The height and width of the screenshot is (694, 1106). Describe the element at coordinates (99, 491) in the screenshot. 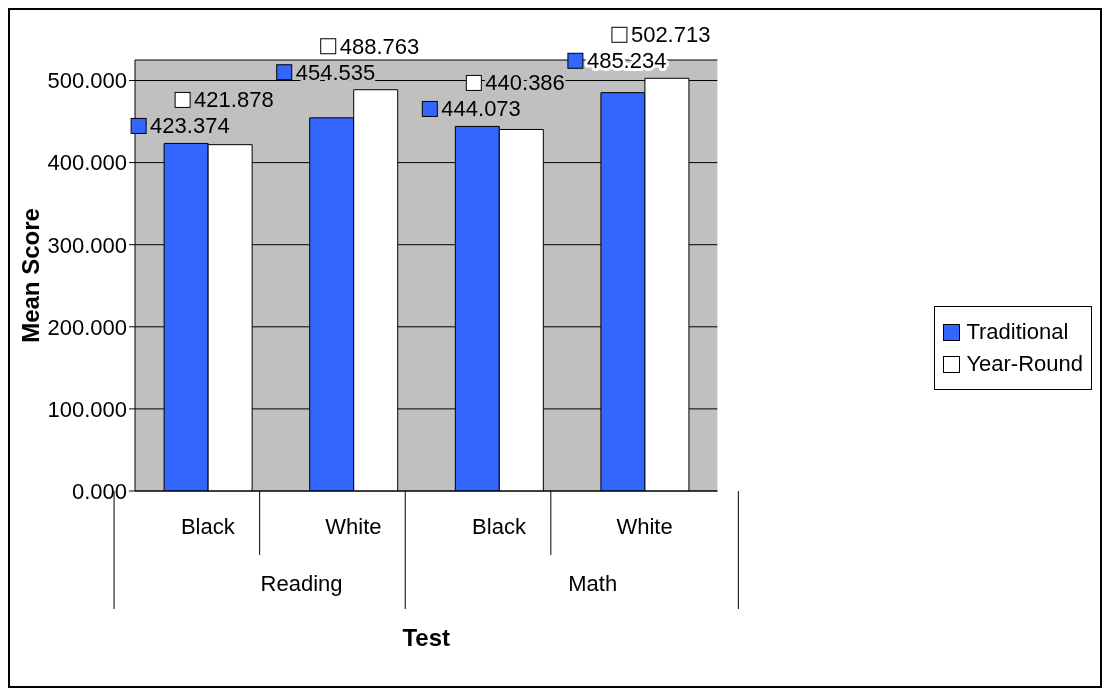

I see `y-tick-label: 0.000` at that location.